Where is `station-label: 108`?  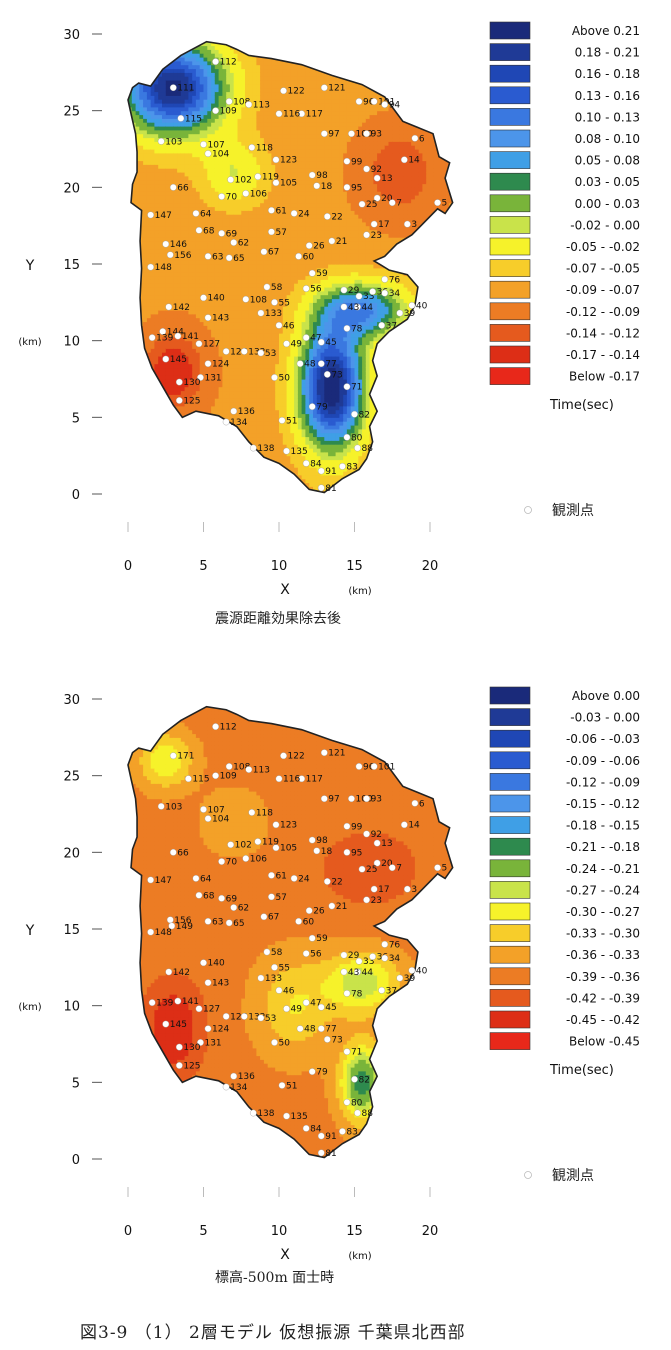
station-label: 108 is located at coordinates (258, 300).